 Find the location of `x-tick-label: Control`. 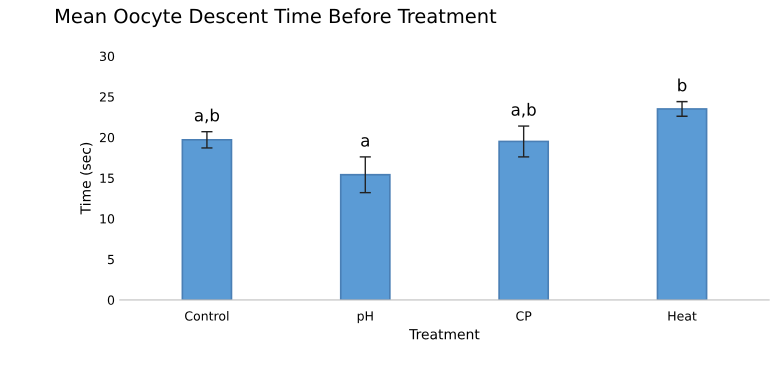

x-tick-label: Control is located at coordinates (206, 316).